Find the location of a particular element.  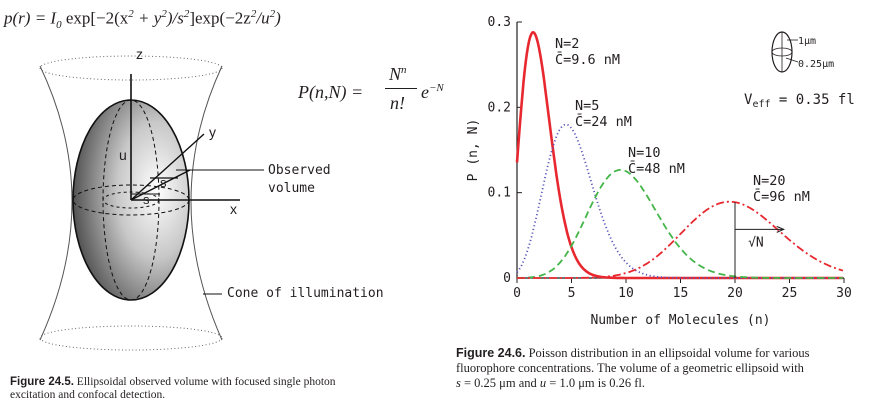

u-radius is located at coordinates (160, 185).